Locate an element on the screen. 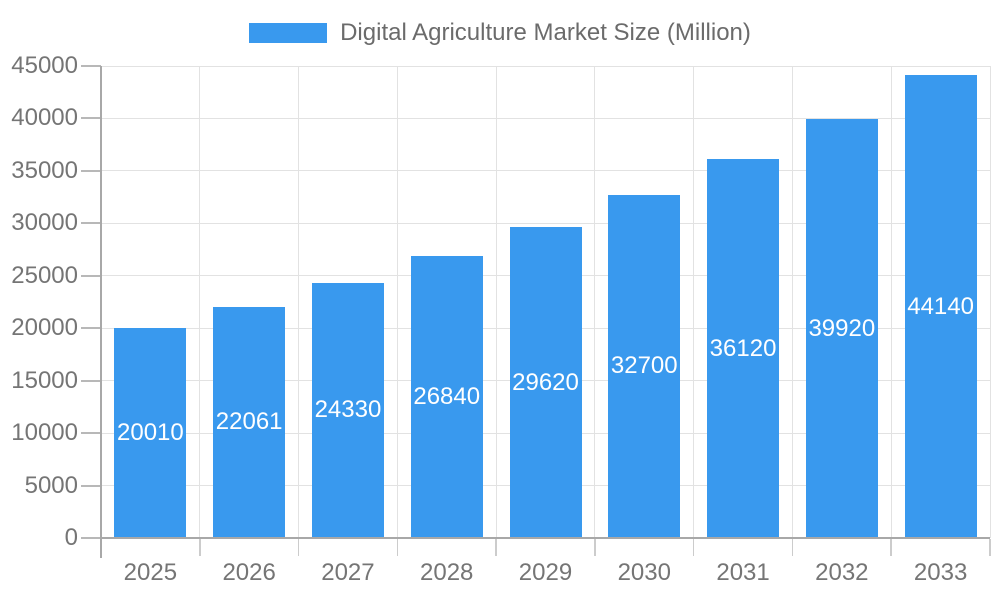  x-axis-label-2028: 2028 is located at coordinates (447, 572).